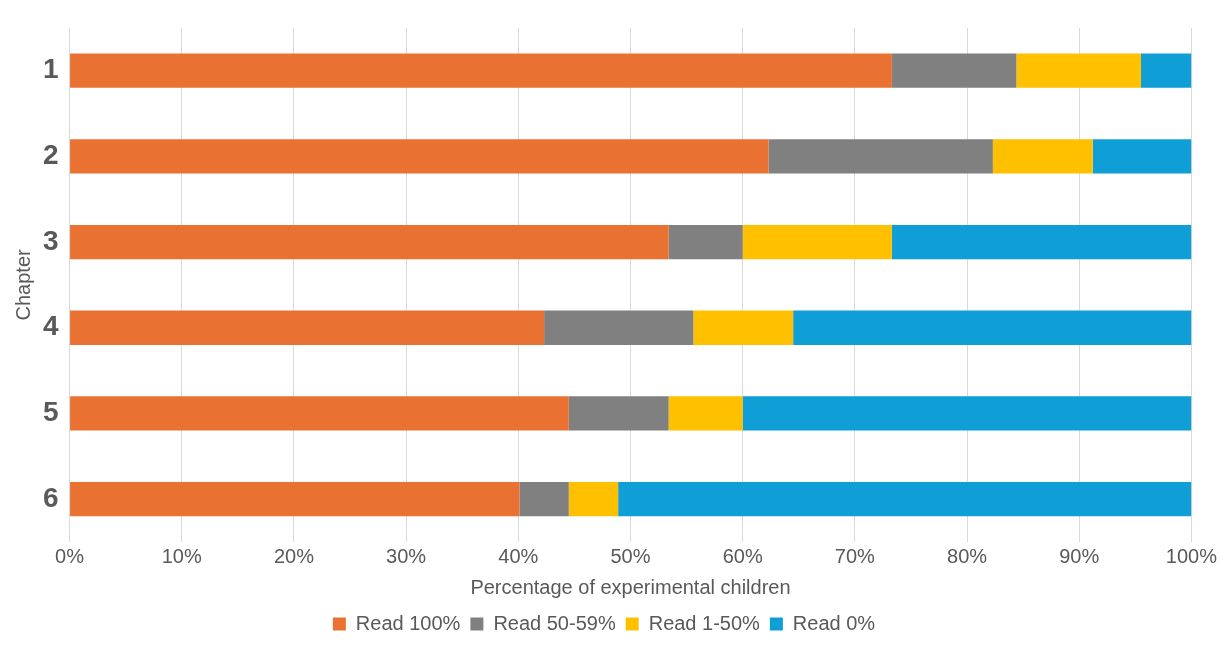  What do you see at coordinates (22, 284) in the screenshot?
I see `y-axis-title: Chapter` at bounding box center [22, 284].